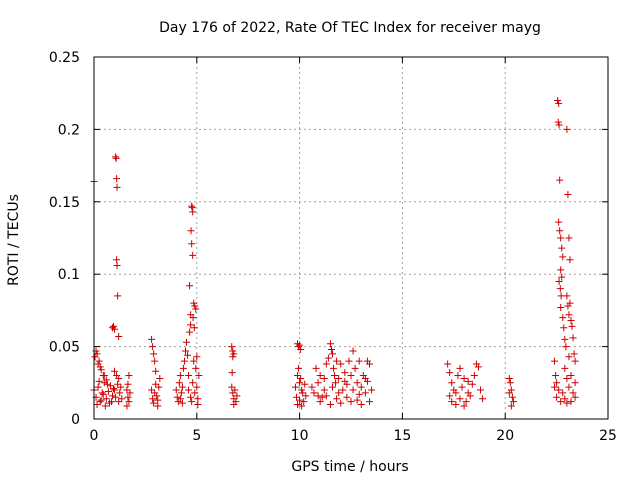 Image resolution: width=640 pixels, height=480 pixels. I want to click on y-axis-label: ROTI / TECUs, so click(14, 240).